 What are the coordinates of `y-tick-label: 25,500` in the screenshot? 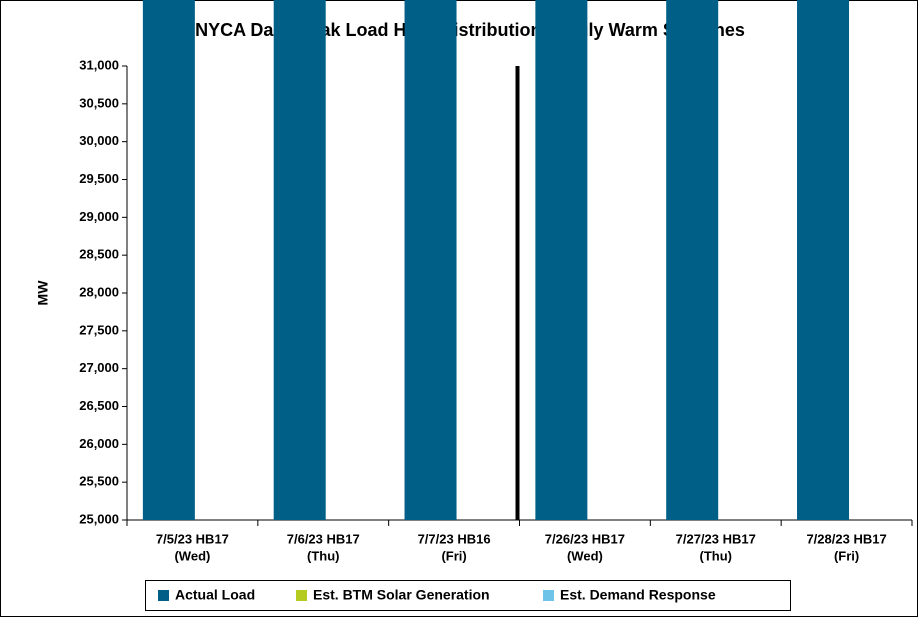 It's located at (99, 481).